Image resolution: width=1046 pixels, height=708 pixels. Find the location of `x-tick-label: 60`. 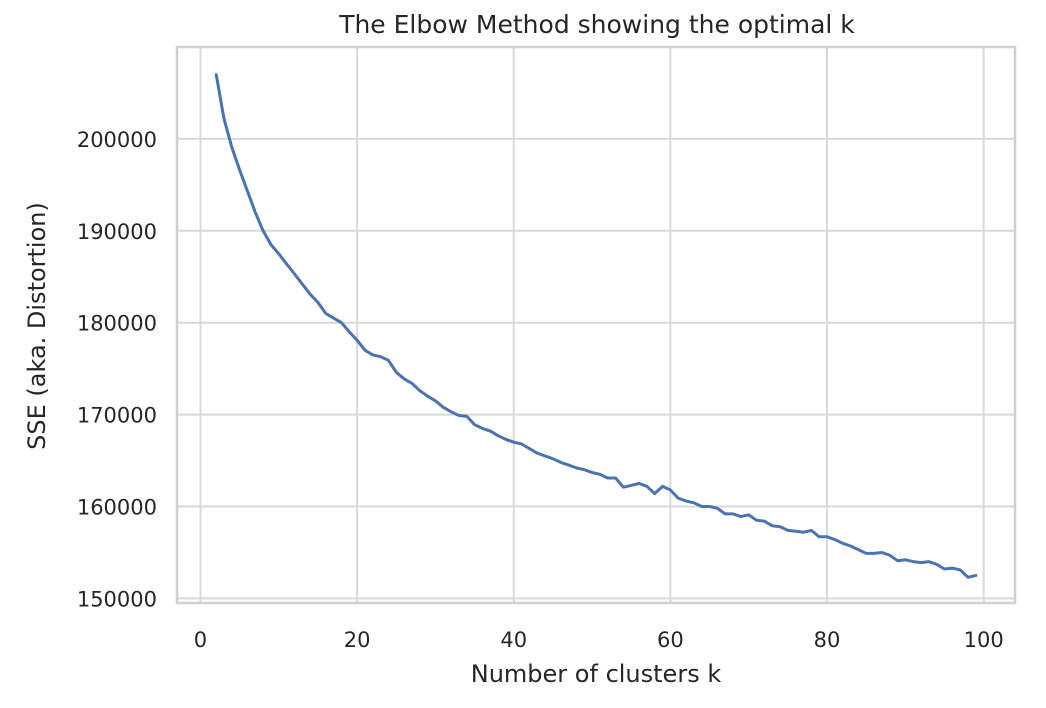

x-tick-label: 60 is located at coordinates (670, 640).